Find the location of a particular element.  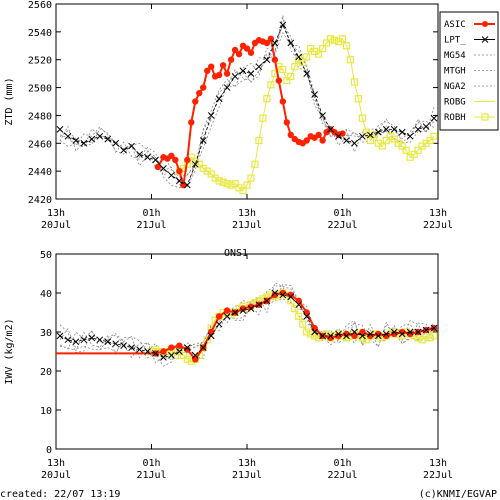

y-tick-label: 40 is located at coordinates (46, 294).